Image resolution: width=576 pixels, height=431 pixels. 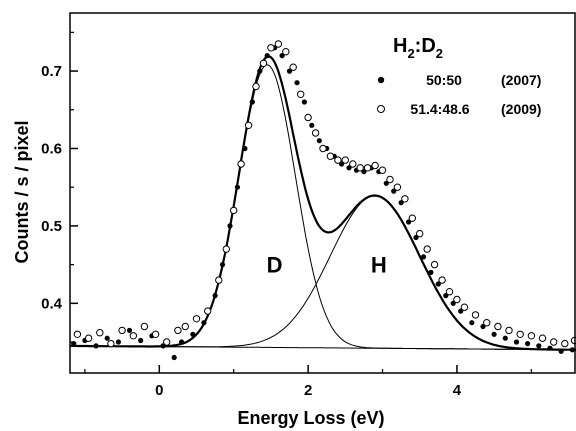 What do you see at coordinates (51, 71) in the screenshot?
I see `y-tick-label: 0.7` at bounding box center [51, 71].